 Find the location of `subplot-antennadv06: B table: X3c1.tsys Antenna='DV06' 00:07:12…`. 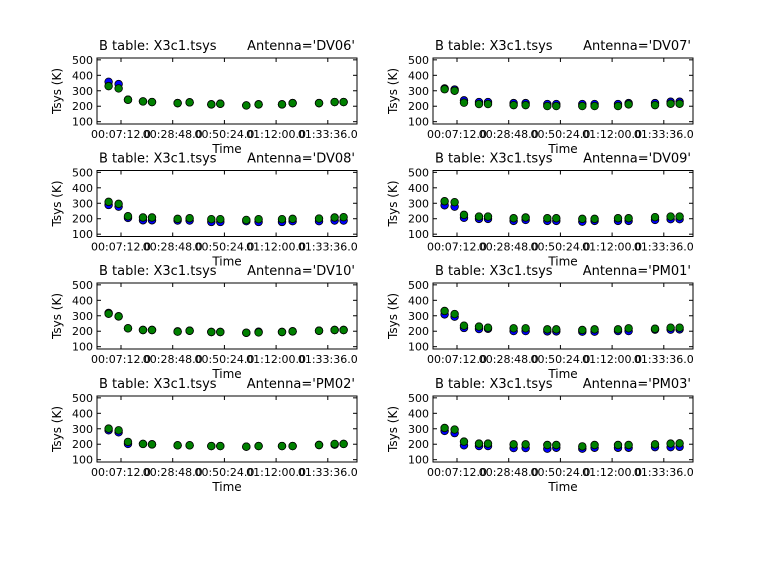

subplot-antennadv06: B table: X3c1.tsys Antenna='DV06' 00:07:12… is located at coordinates (204, 97).